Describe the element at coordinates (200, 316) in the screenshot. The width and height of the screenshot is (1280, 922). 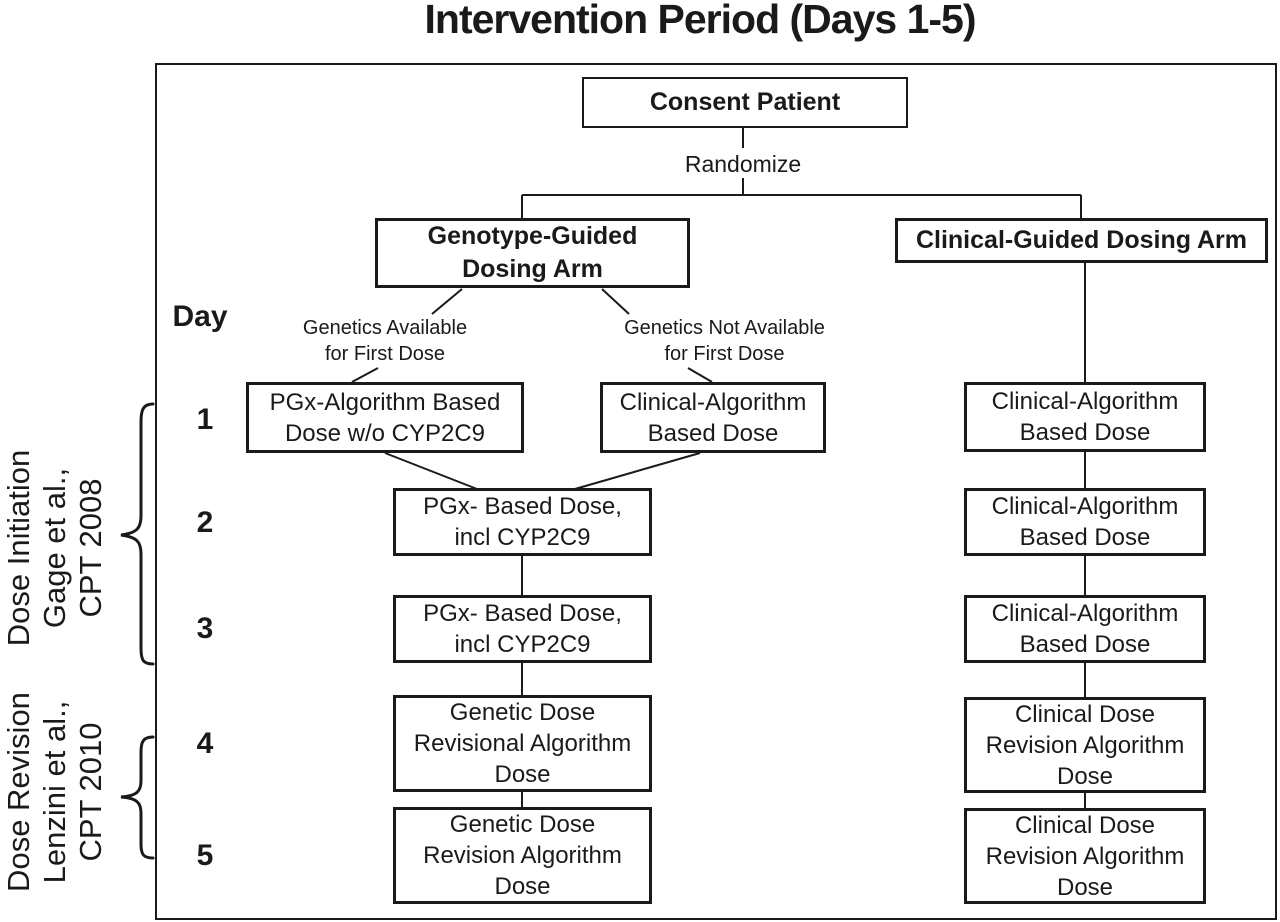
I see `day-column-header: Day` at that location.